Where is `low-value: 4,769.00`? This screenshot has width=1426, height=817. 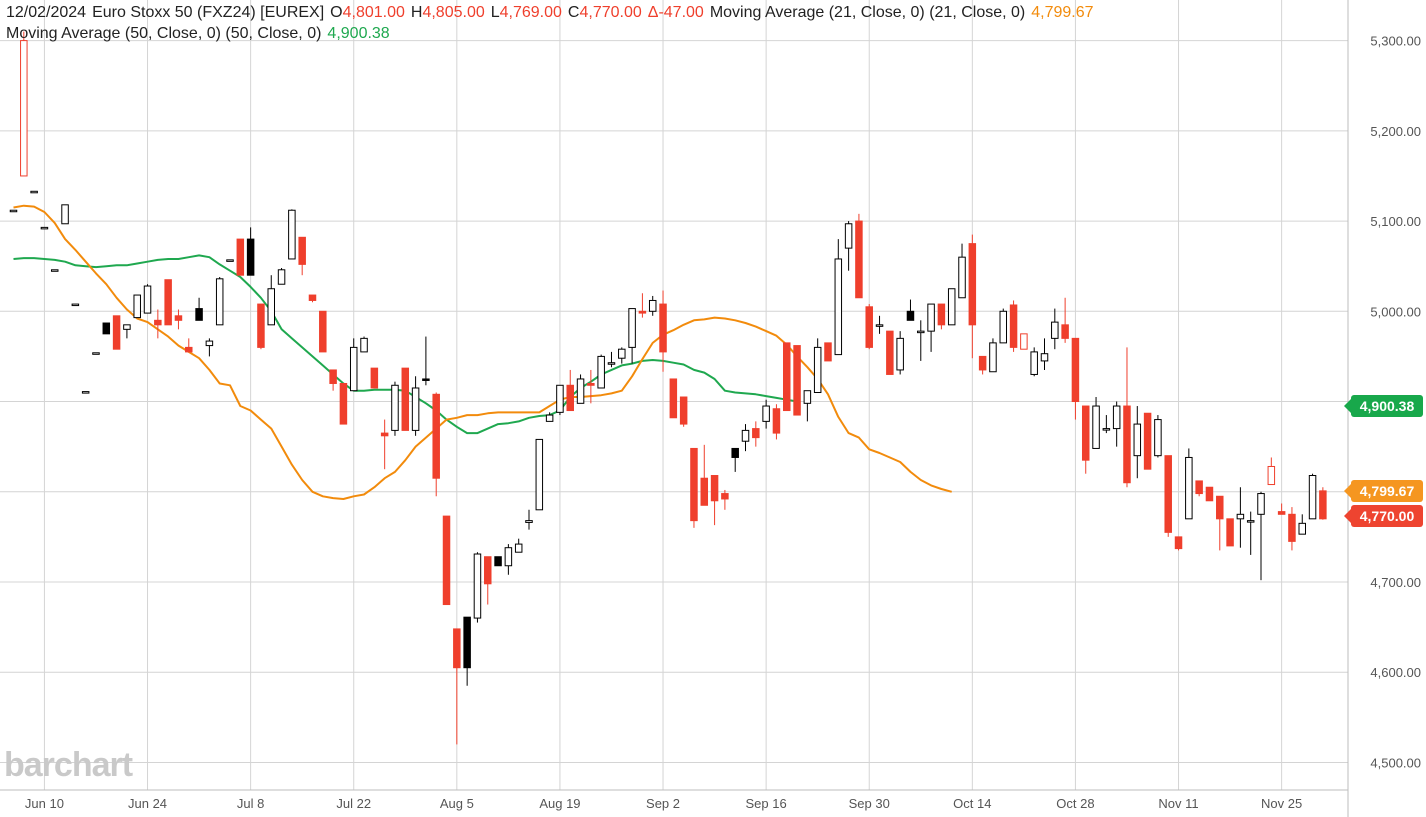
low-value: 4,769.00 is located at coordinates (530, 12).